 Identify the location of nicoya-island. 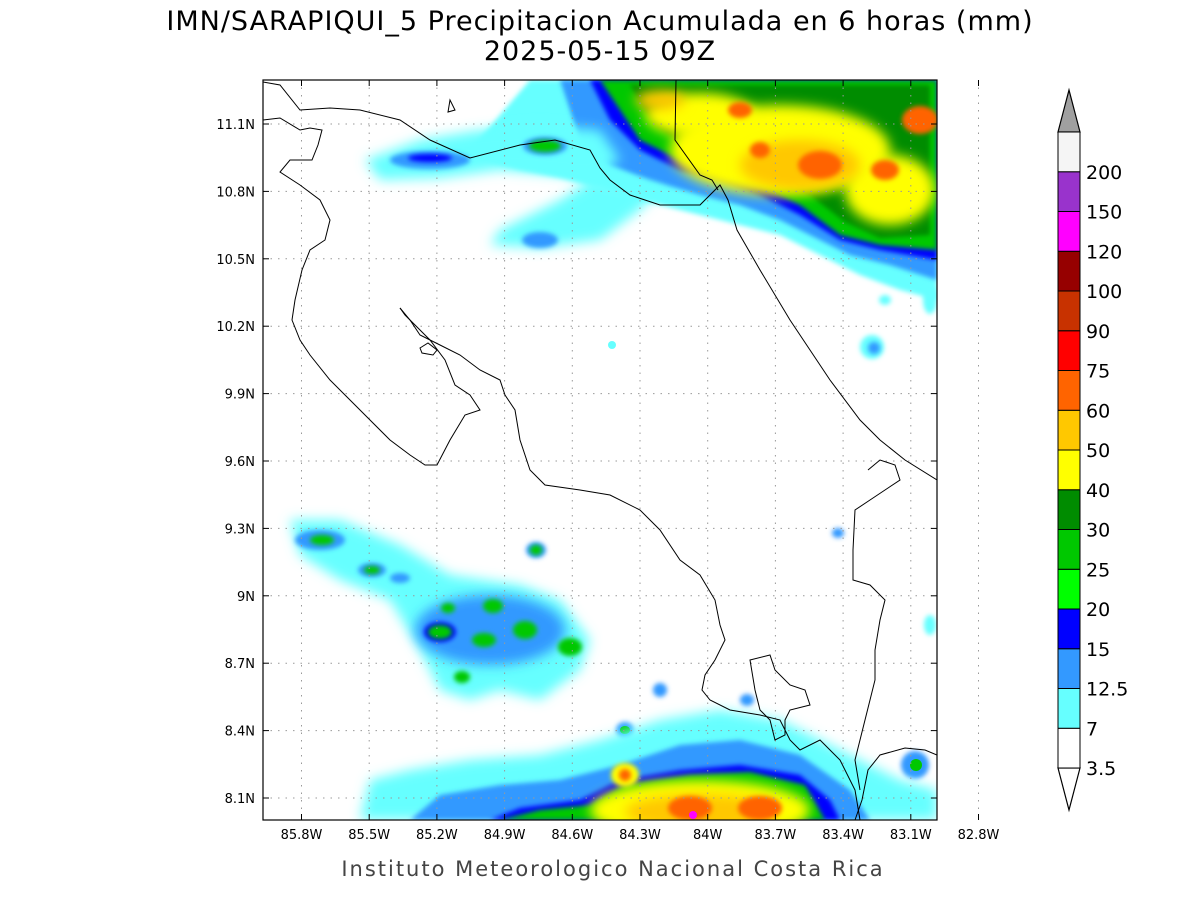
(428, 349).